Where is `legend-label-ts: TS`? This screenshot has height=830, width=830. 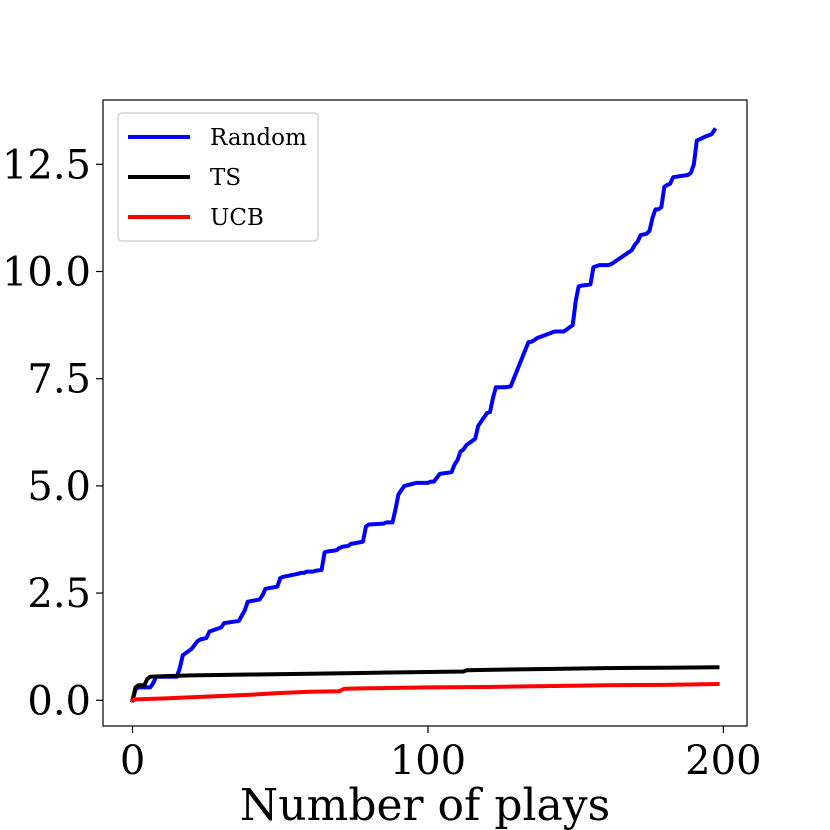
legend-label-ts: TS is located at coordinates (225, 178).